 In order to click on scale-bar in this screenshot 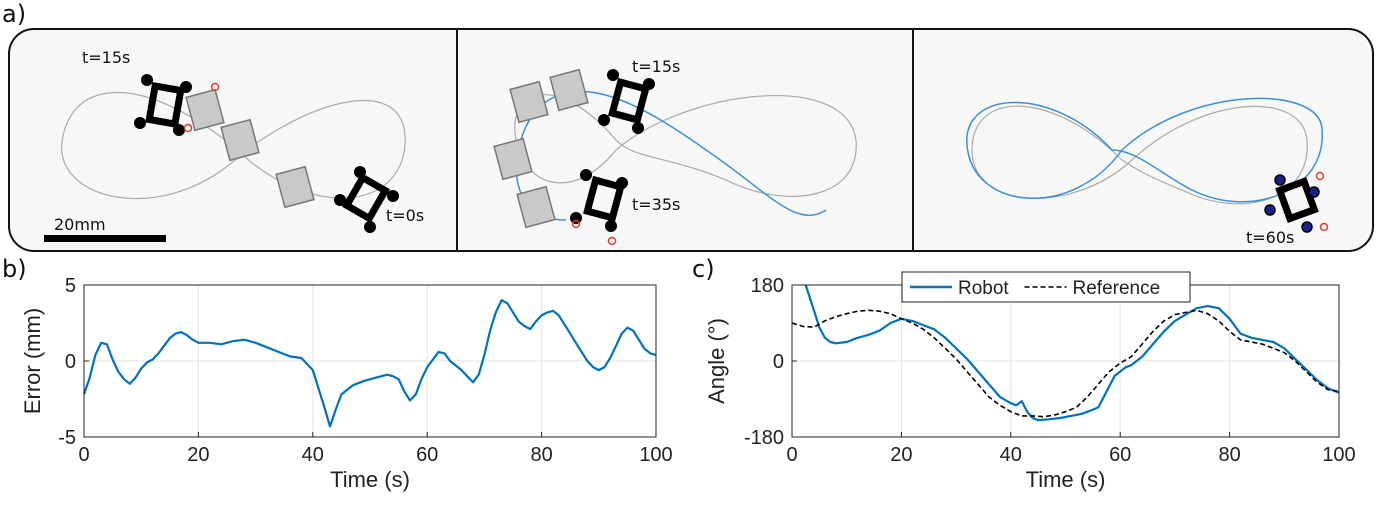, I will do `click(105, 238)`.